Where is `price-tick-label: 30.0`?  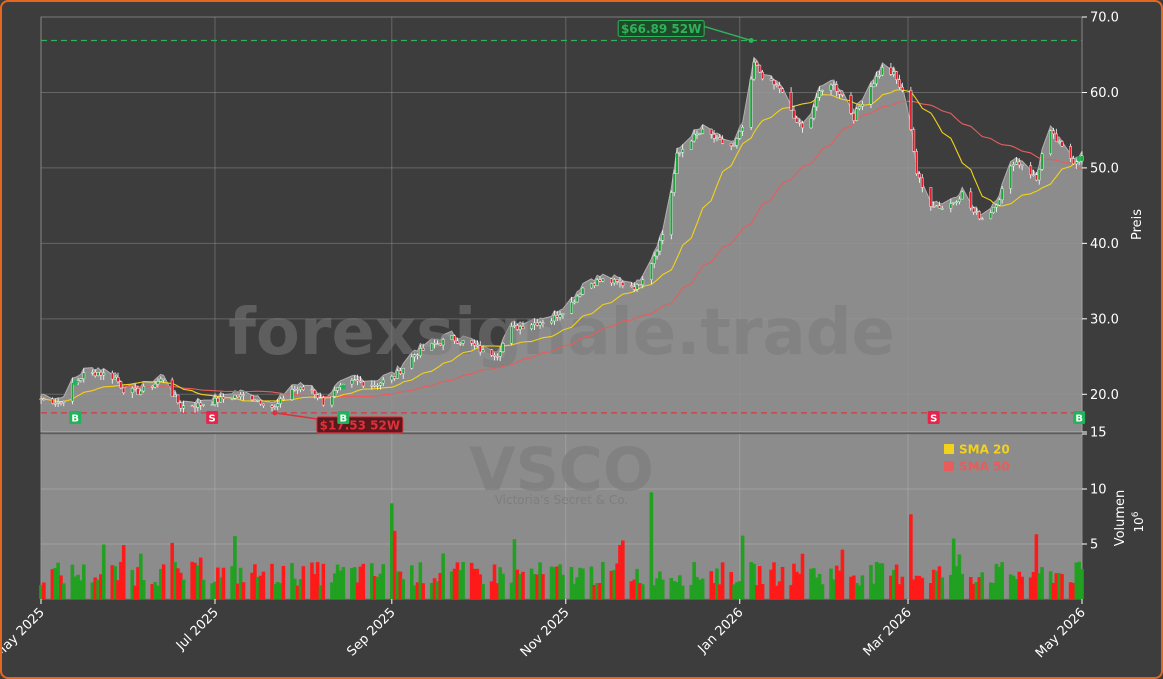
price-tick-label: 30.0 is located at coordinates (1104, 319).